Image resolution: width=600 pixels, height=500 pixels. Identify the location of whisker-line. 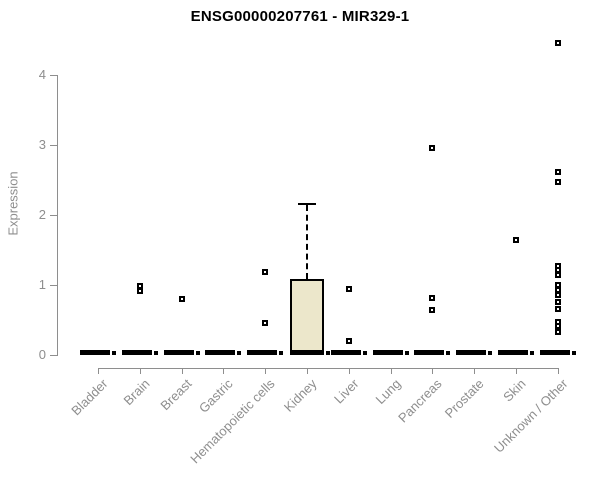
(307, 242).